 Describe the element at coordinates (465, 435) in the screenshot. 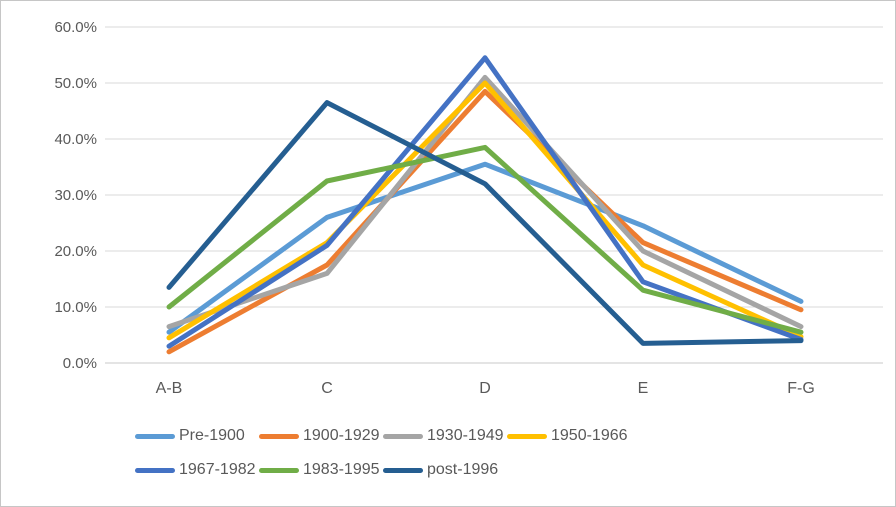

I see `legend-label: 1930-1949` at that location.